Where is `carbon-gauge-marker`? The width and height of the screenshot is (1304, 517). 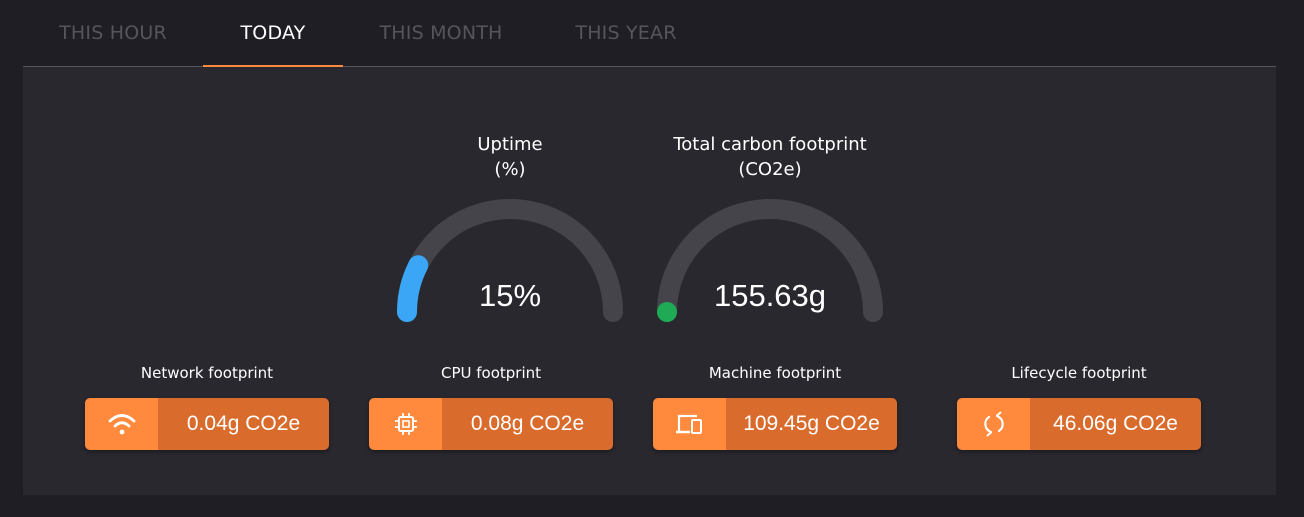
carbon-gauge-marker is located at coordinates (667, 312).